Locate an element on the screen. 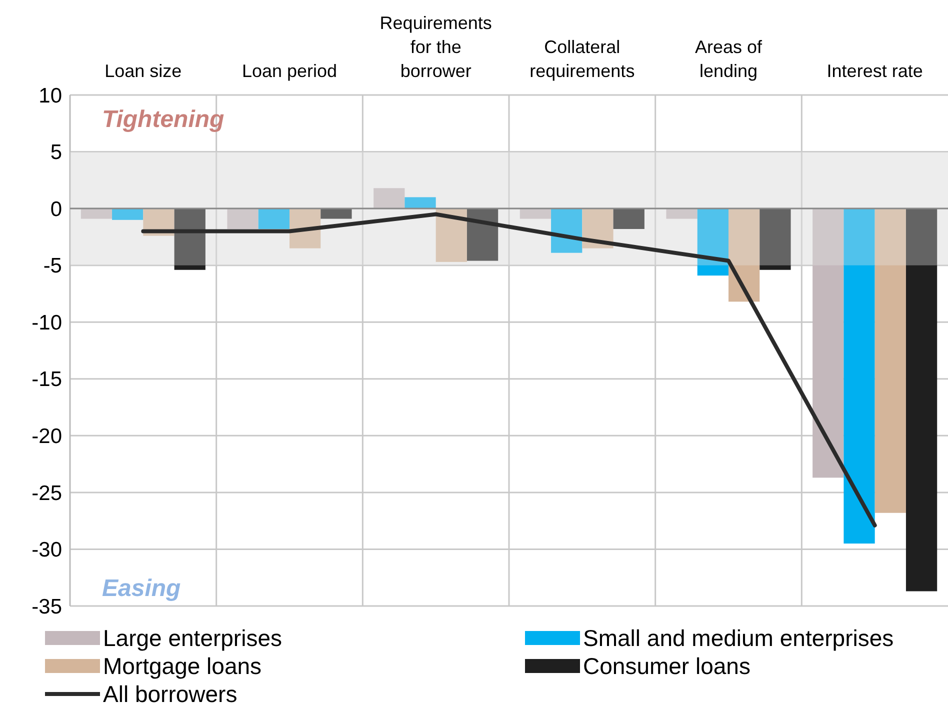 The image size is (948, 706). annotation: Tightening is located at coordinates (163, 119).